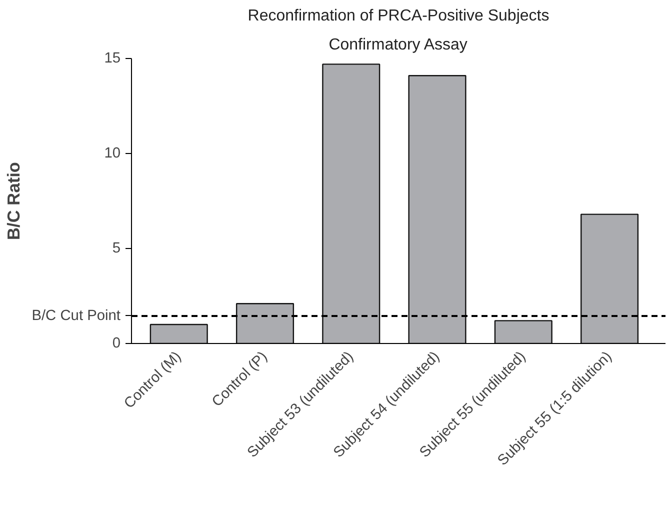 The image size is (670, 513). Describe the element at coordinates (14, 201) in the screenshot. I see `y-axis-title: B/C Ratio` at that location.